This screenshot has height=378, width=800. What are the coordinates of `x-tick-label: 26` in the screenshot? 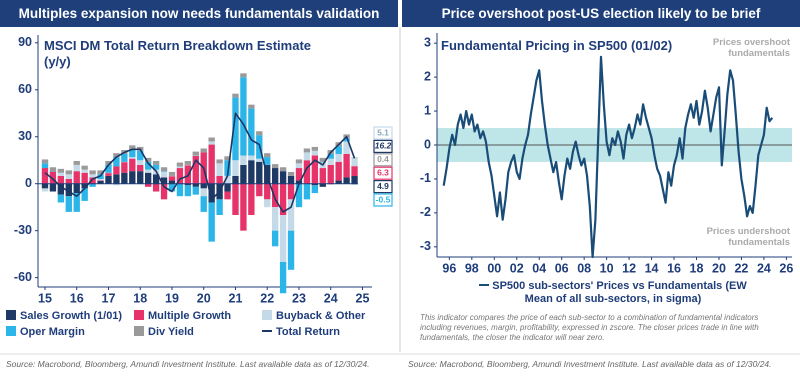 It's located at (786, 268).